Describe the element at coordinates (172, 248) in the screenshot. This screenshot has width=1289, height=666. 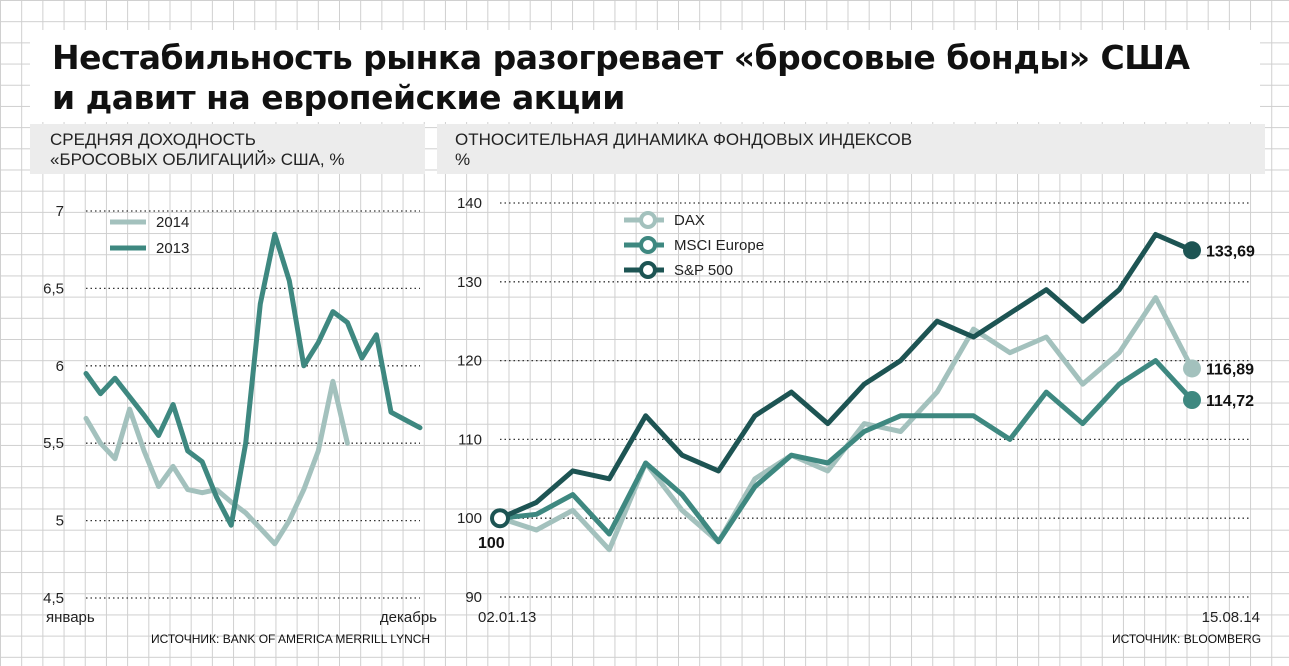
I see `legend-label: 2013` at that location.